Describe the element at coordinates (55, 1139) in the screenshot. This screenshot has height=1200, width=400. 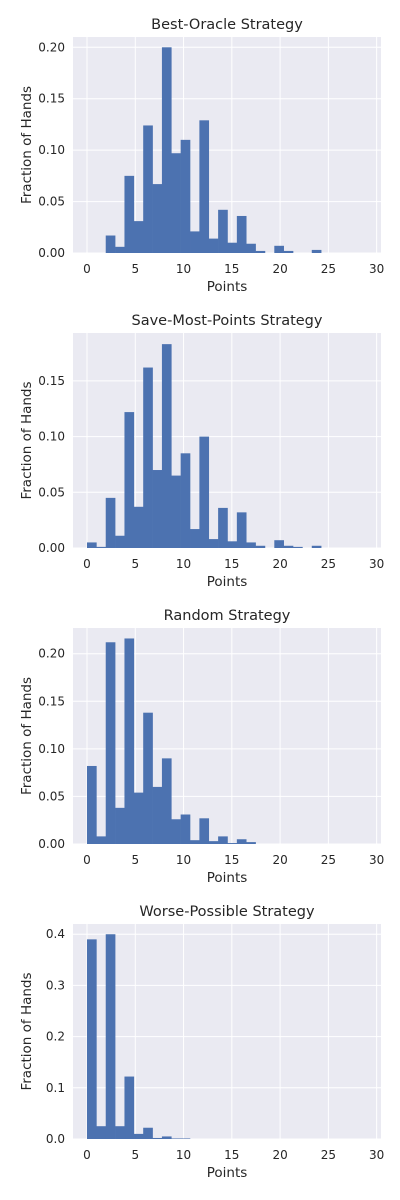
I see `y-tick-label: 0.0` at that location.